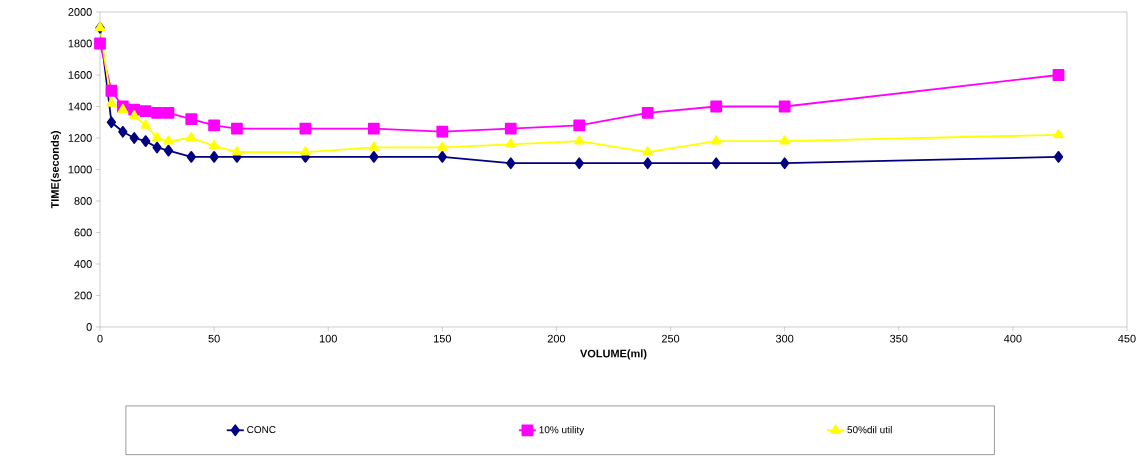 The image size is (1147, 467). What do you see at coordinates (83, 232) in the screenshot?
I see `y-tick-label: 600` at bounding box center [83, 232].